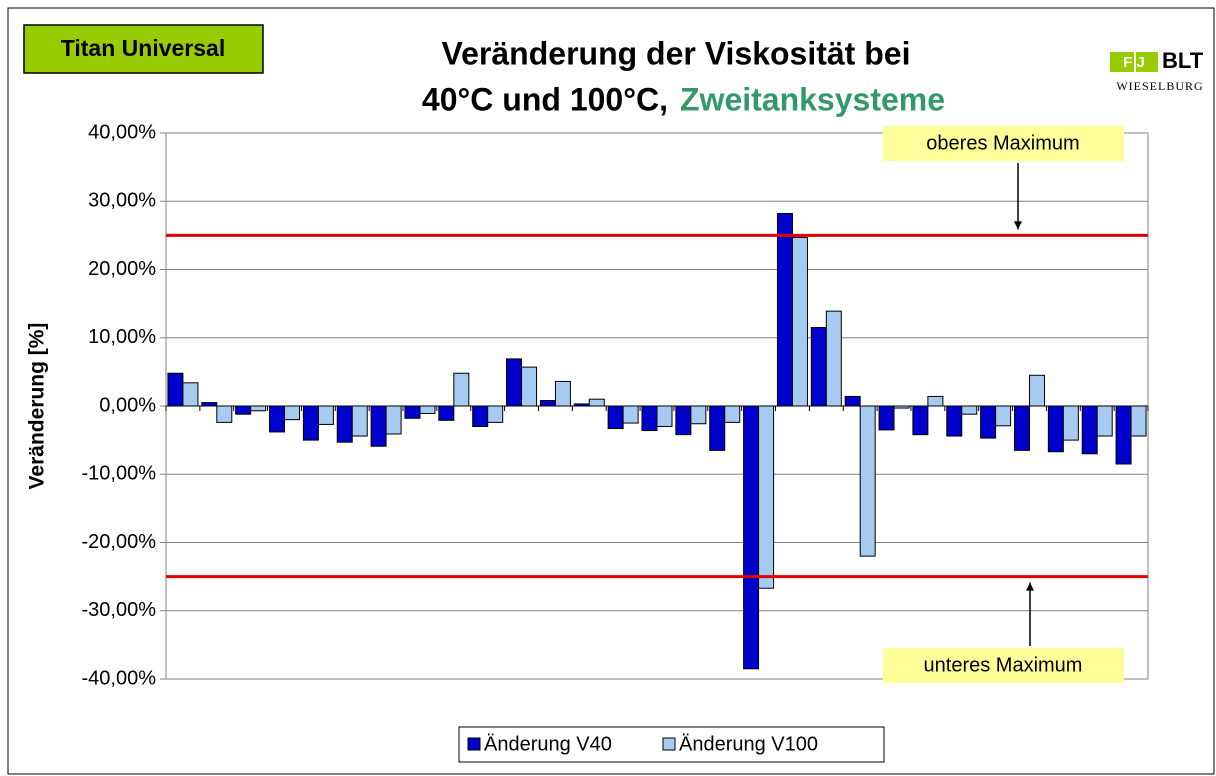 The height and width of the screenshot is (776, 1216). I want to click on badge: Titan Universal, so click(143, 48).